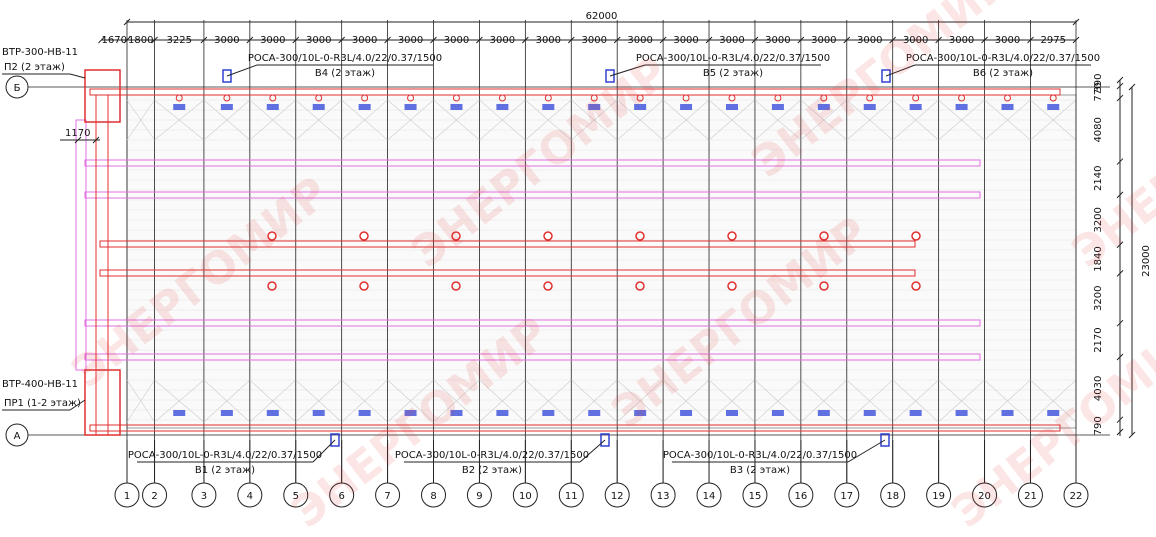 The width and height of the screenshot is (1156, 537). Describe the element at coordinates (296, 496) in the screenshot. I see `column-label: 5` at that location.